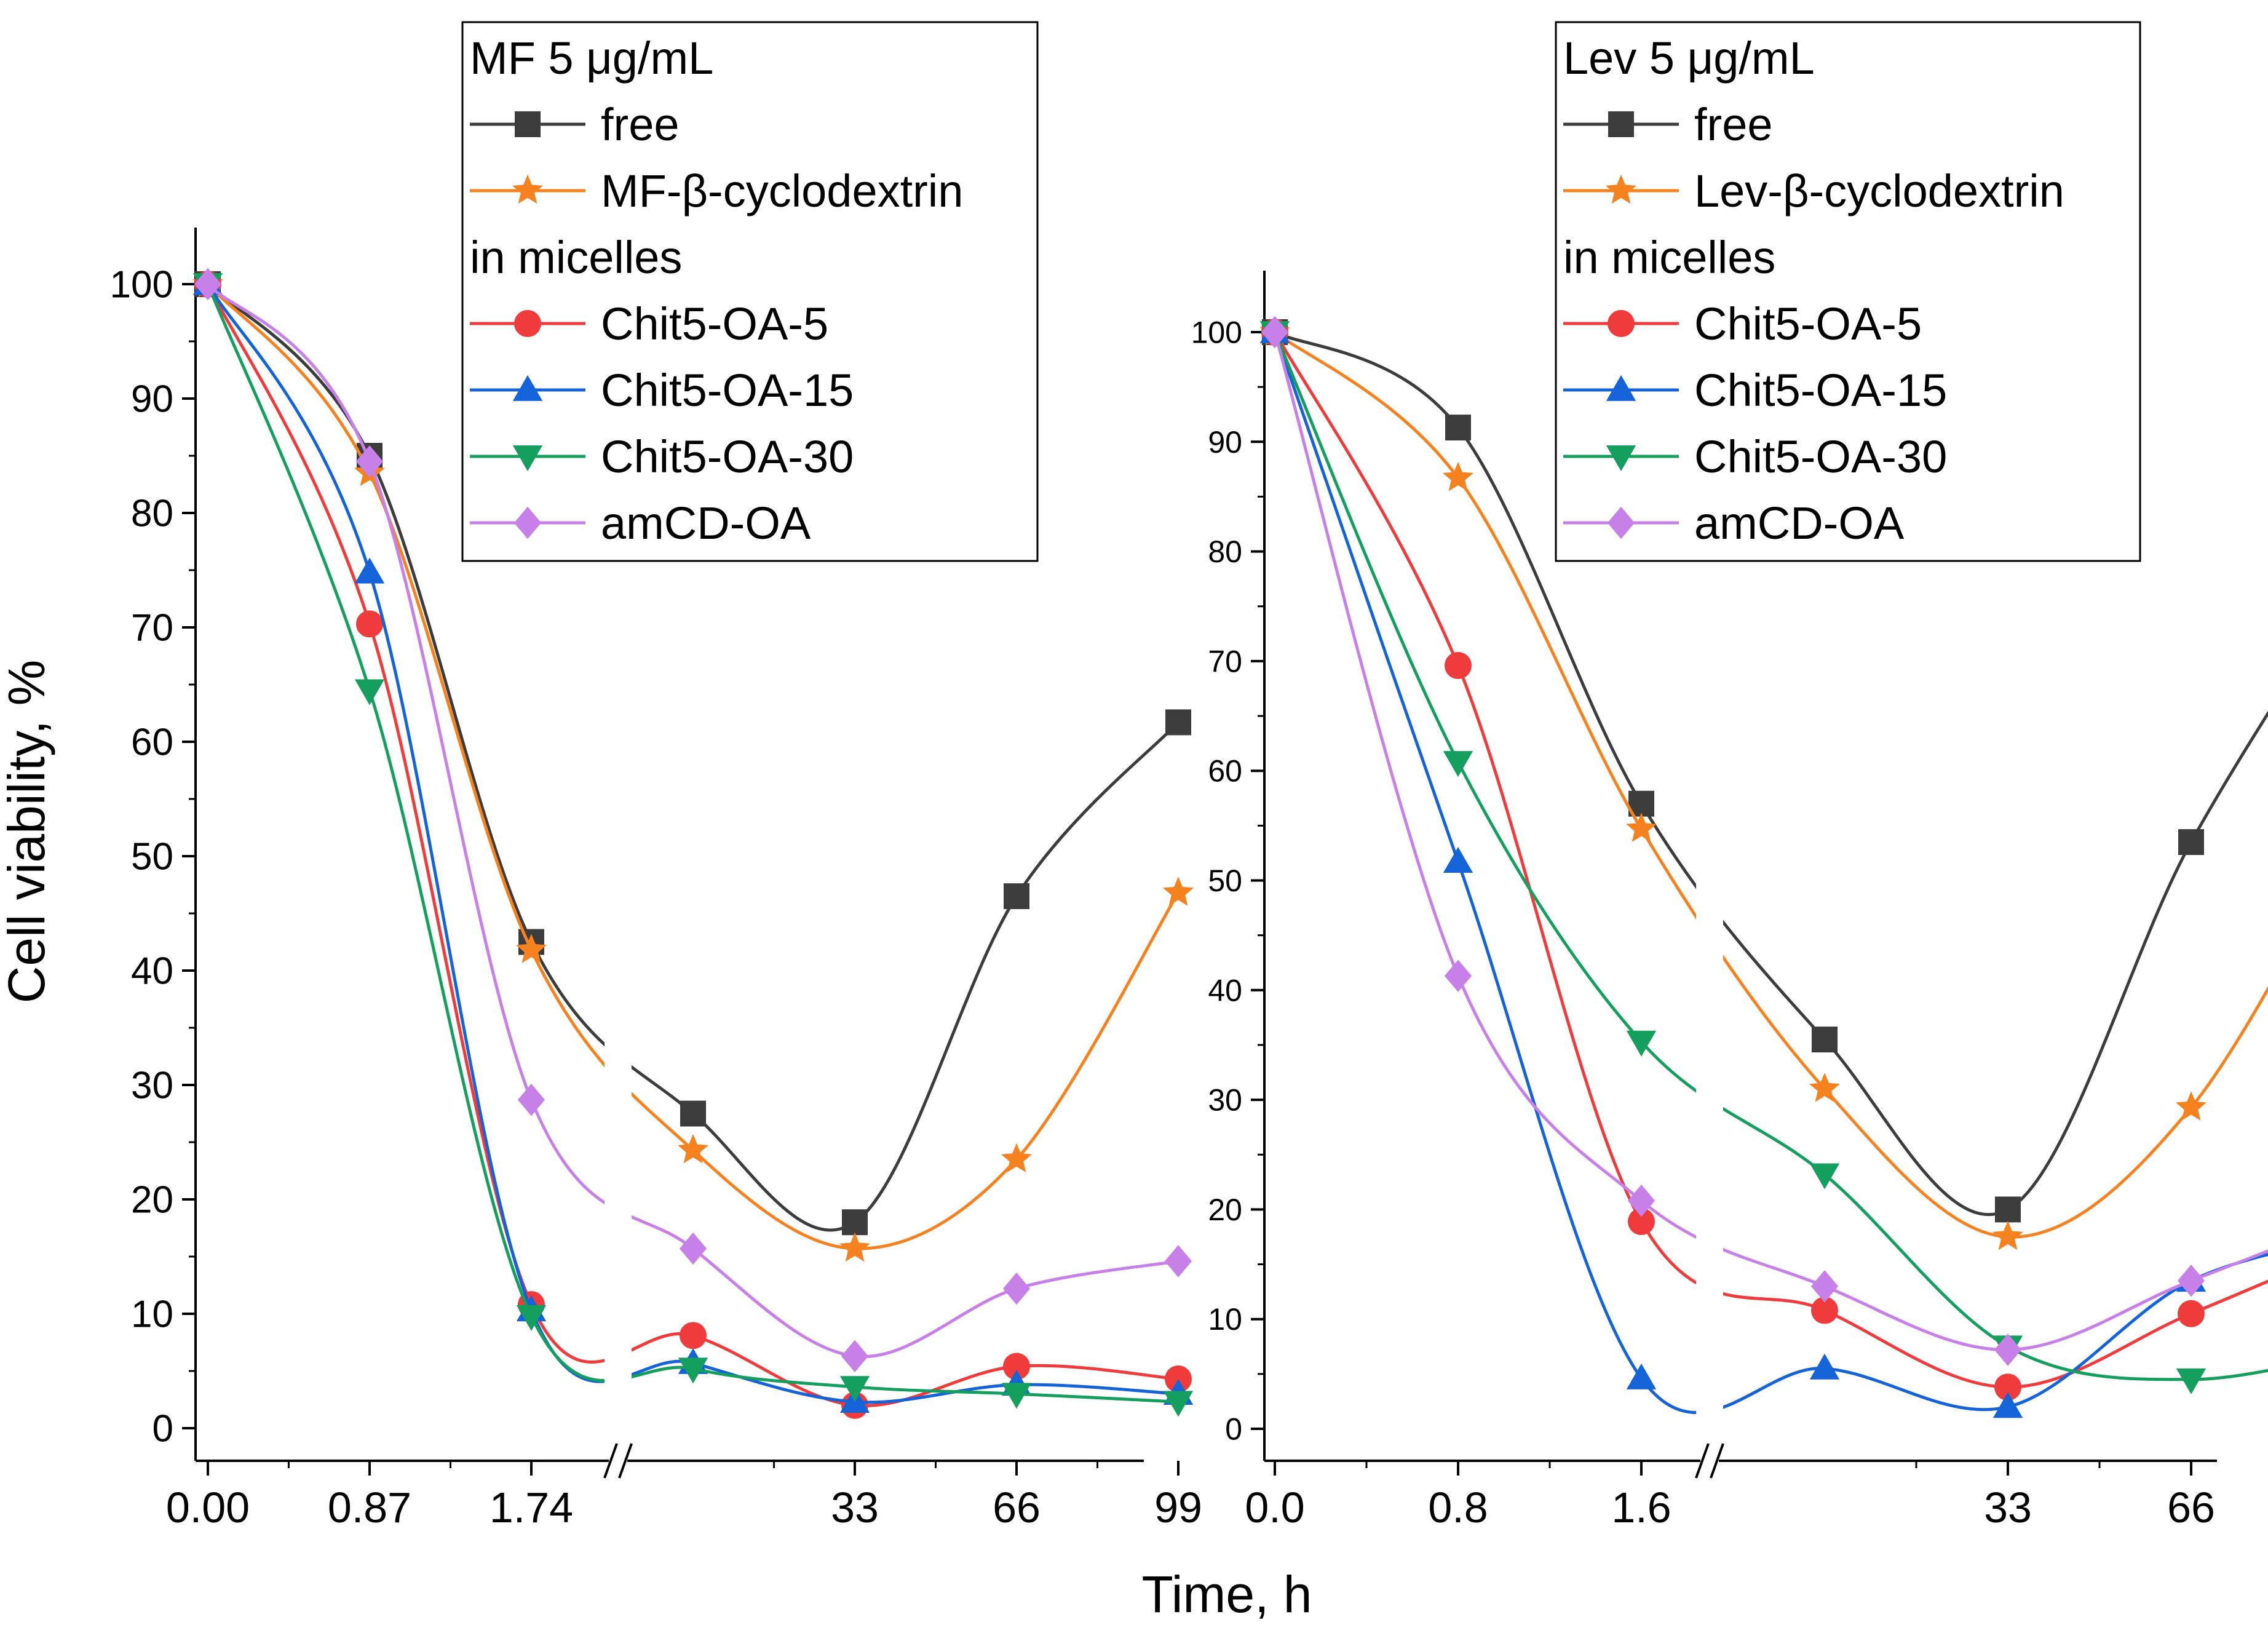 The height and width of the screenshot is (1641, 2268). Describe the element at coordinates (1225, 442) in the screenshot. I see `y-tick-label: 90` at that location.